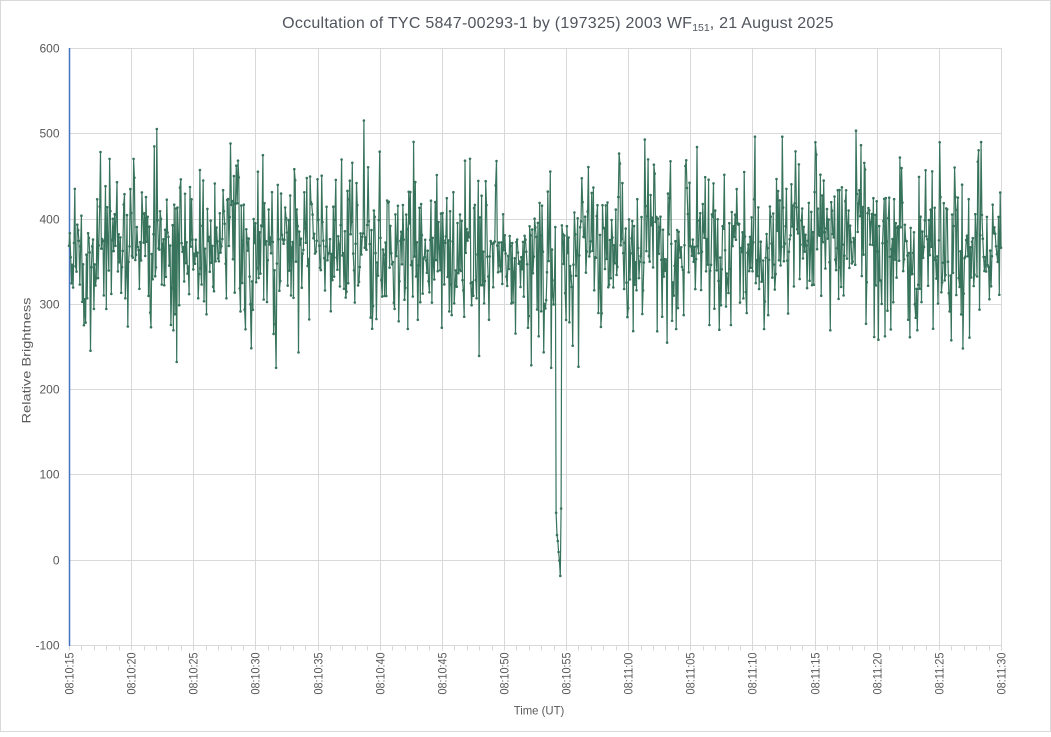 The height and width of the screenshot is (737, 1051). Describe the element at coordinates (49, 134) in the screenshot. I see `svg-text: 500` at that location.